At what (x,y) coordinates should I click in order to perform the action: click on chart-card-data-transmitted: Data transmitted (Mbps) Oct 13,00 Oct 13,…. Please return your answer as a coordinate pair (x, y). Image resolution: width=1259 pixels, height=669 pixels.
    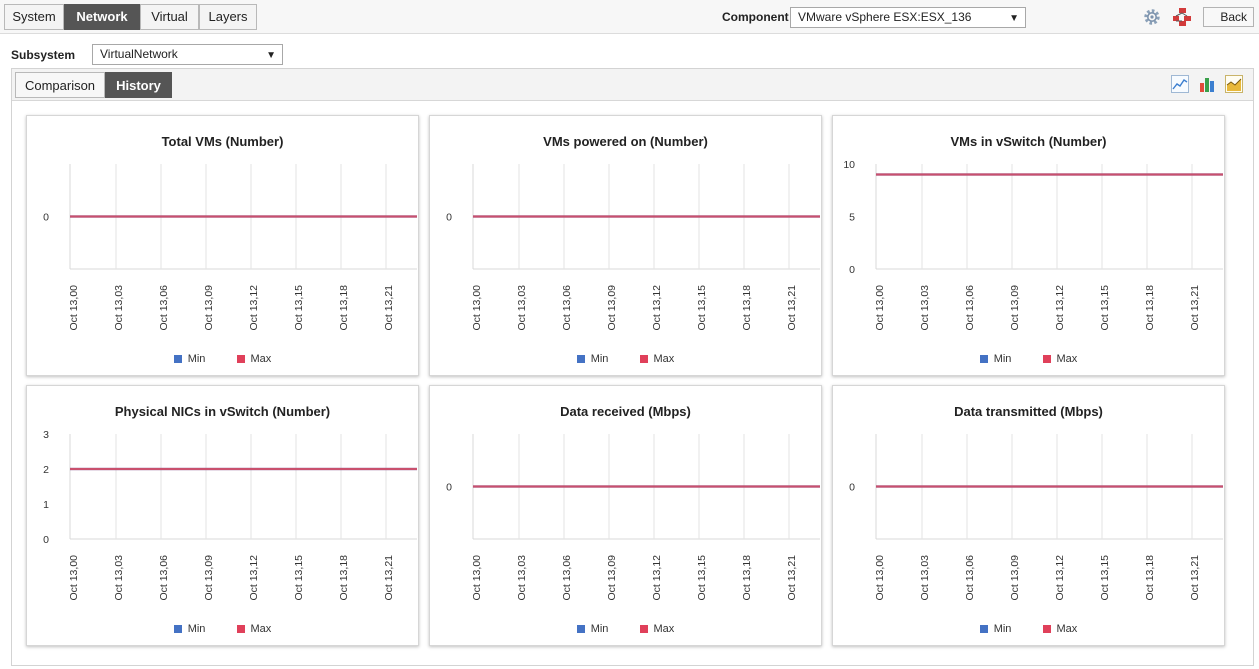
    Looking at the image, I should click on (1028, 515).